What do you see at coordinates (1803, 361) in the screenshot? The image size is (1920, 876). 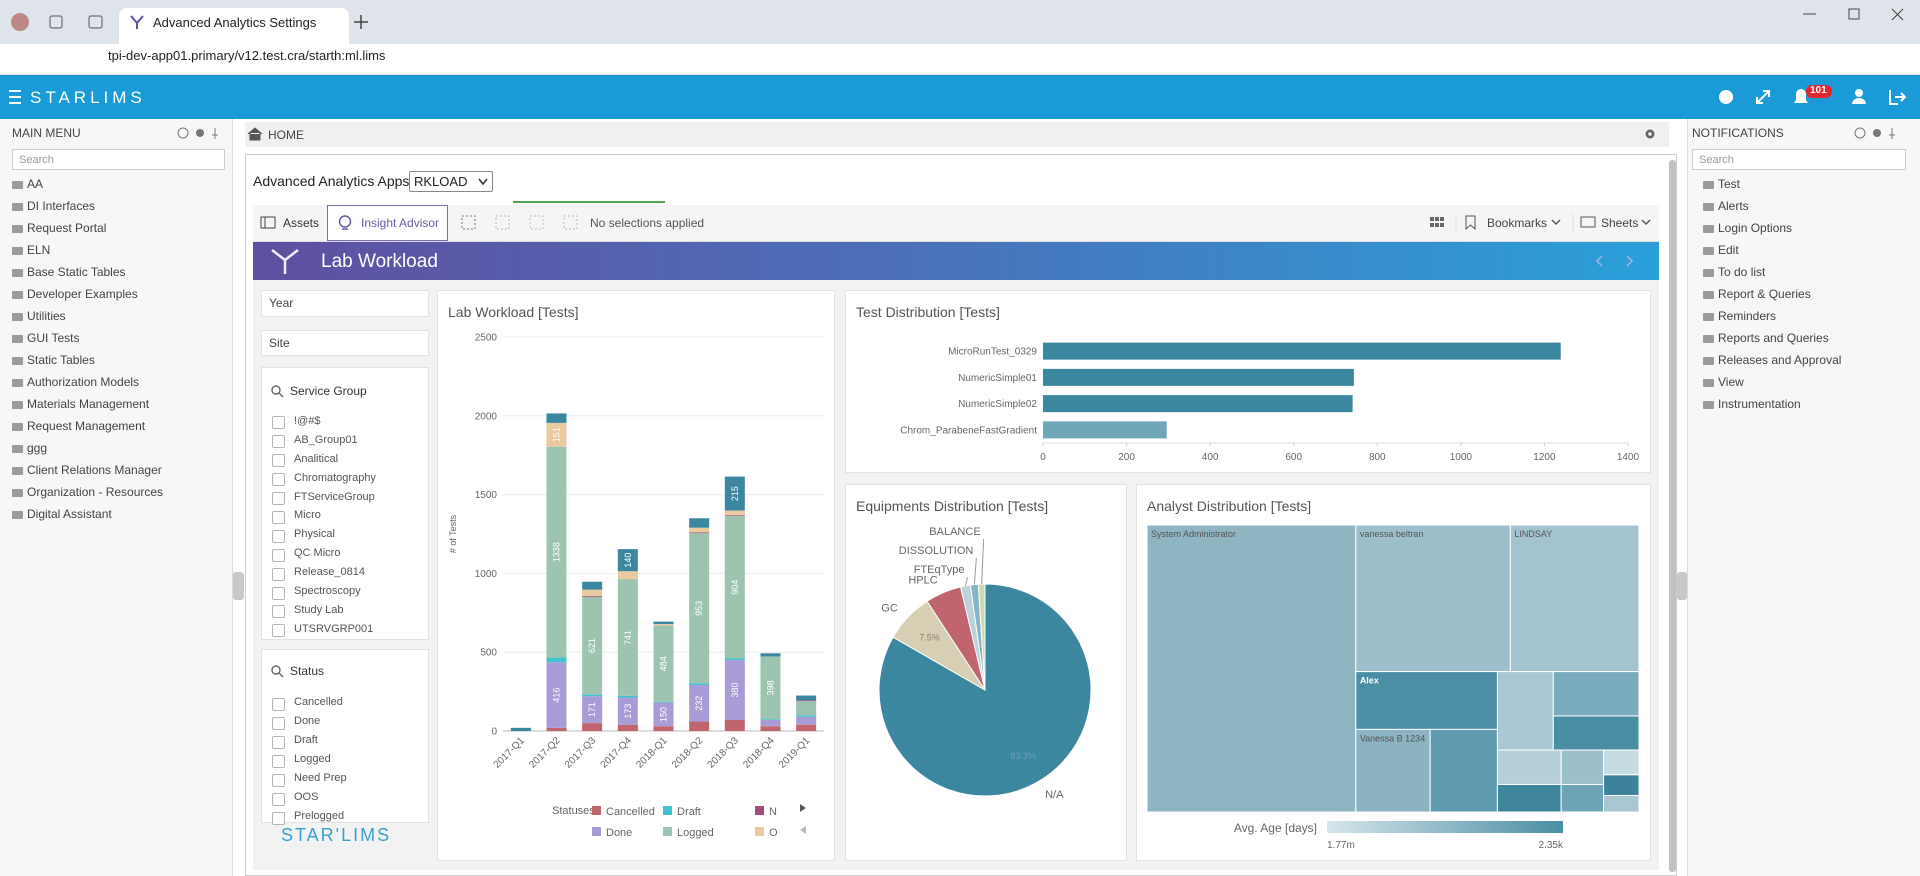 I see `list-item: Releases and Approval` at bounding box center [1803, 361].